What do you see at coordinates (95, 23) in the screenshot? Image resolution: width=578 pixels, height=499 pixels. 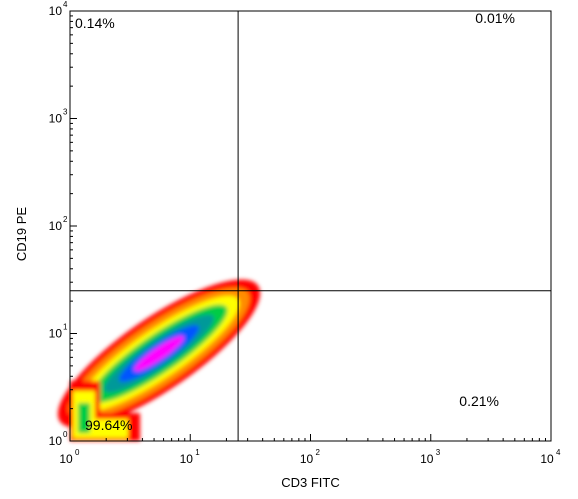 I see `quadrant-label-upper-left: 0.14%` at bounding box center [95, 23].